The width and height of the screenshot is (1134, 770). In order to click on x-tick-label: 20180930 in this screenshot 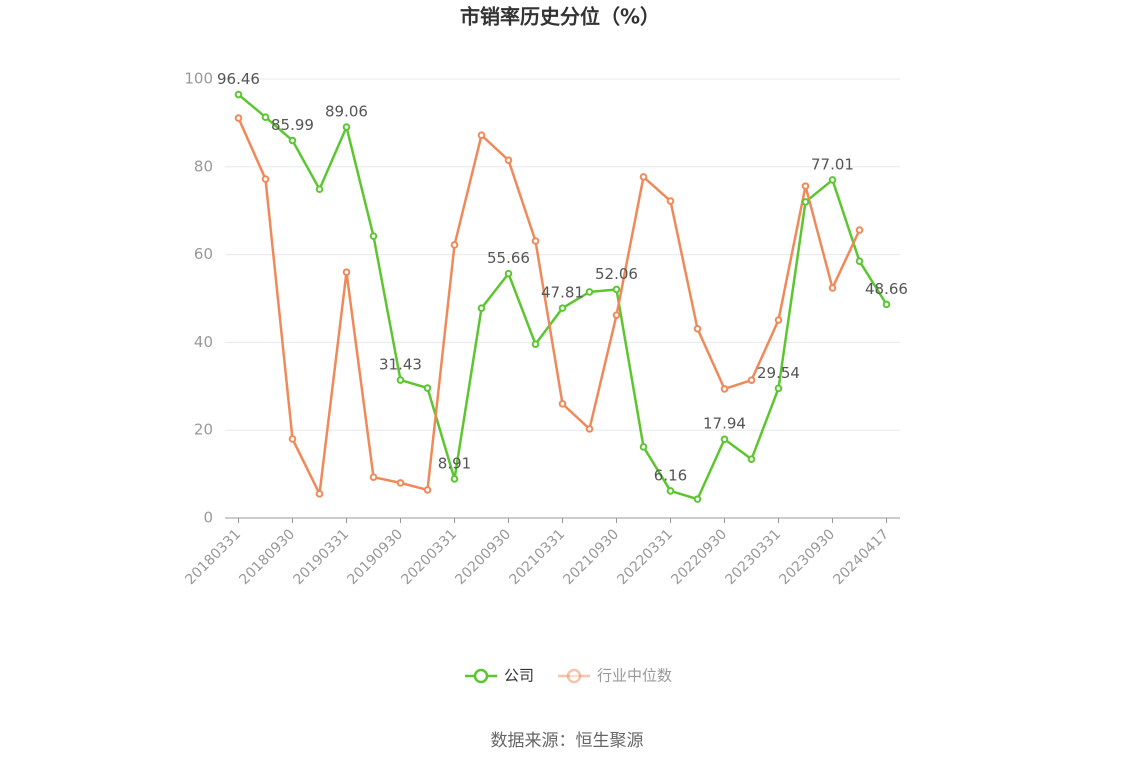, I will do `click(267, 557)`.